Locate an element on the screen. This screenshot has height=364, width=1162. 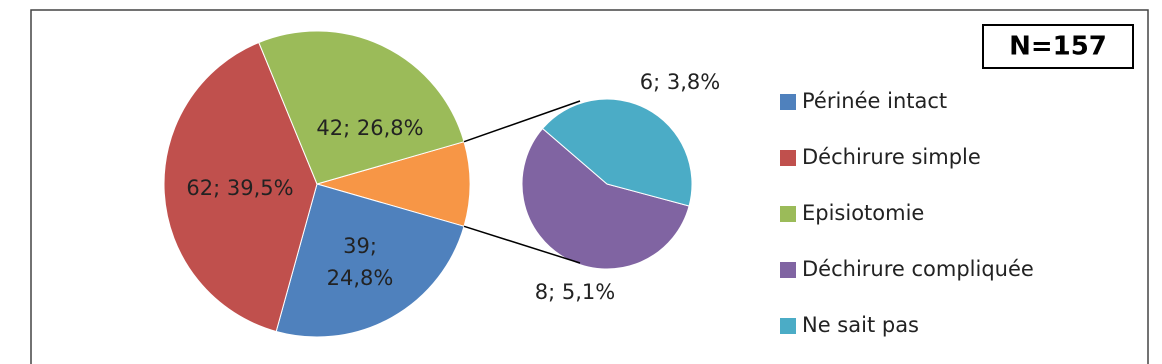
annotation-box is located at coordinates (1058, 46).